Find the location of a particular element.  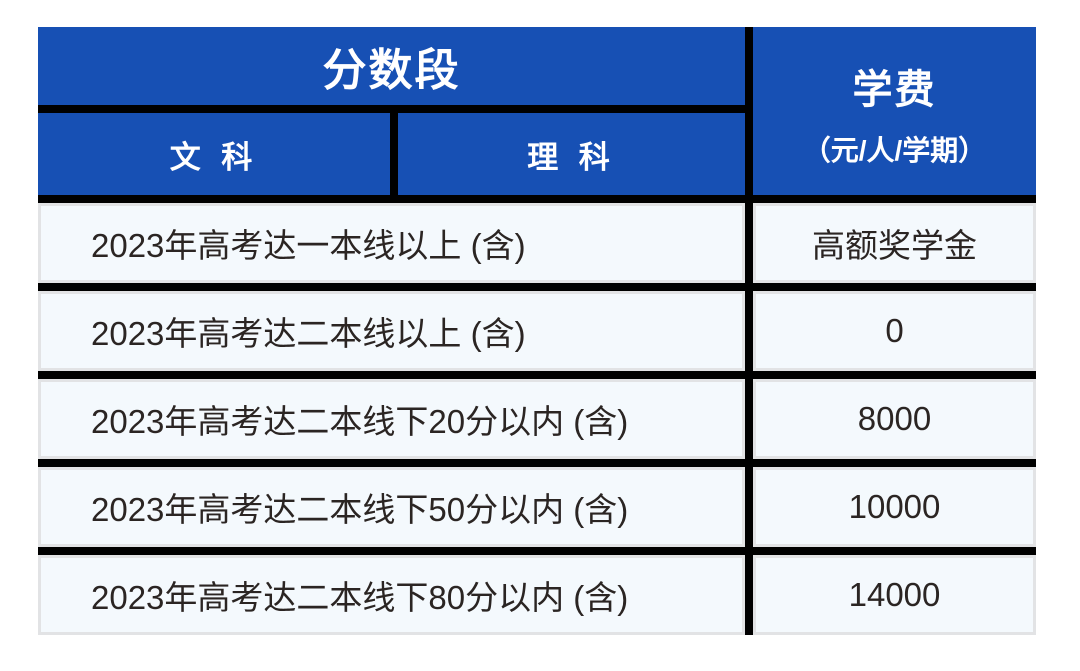

table-row-score-band: 2023年高考达二本线以上 (含) is located at coordinates (391, 331).